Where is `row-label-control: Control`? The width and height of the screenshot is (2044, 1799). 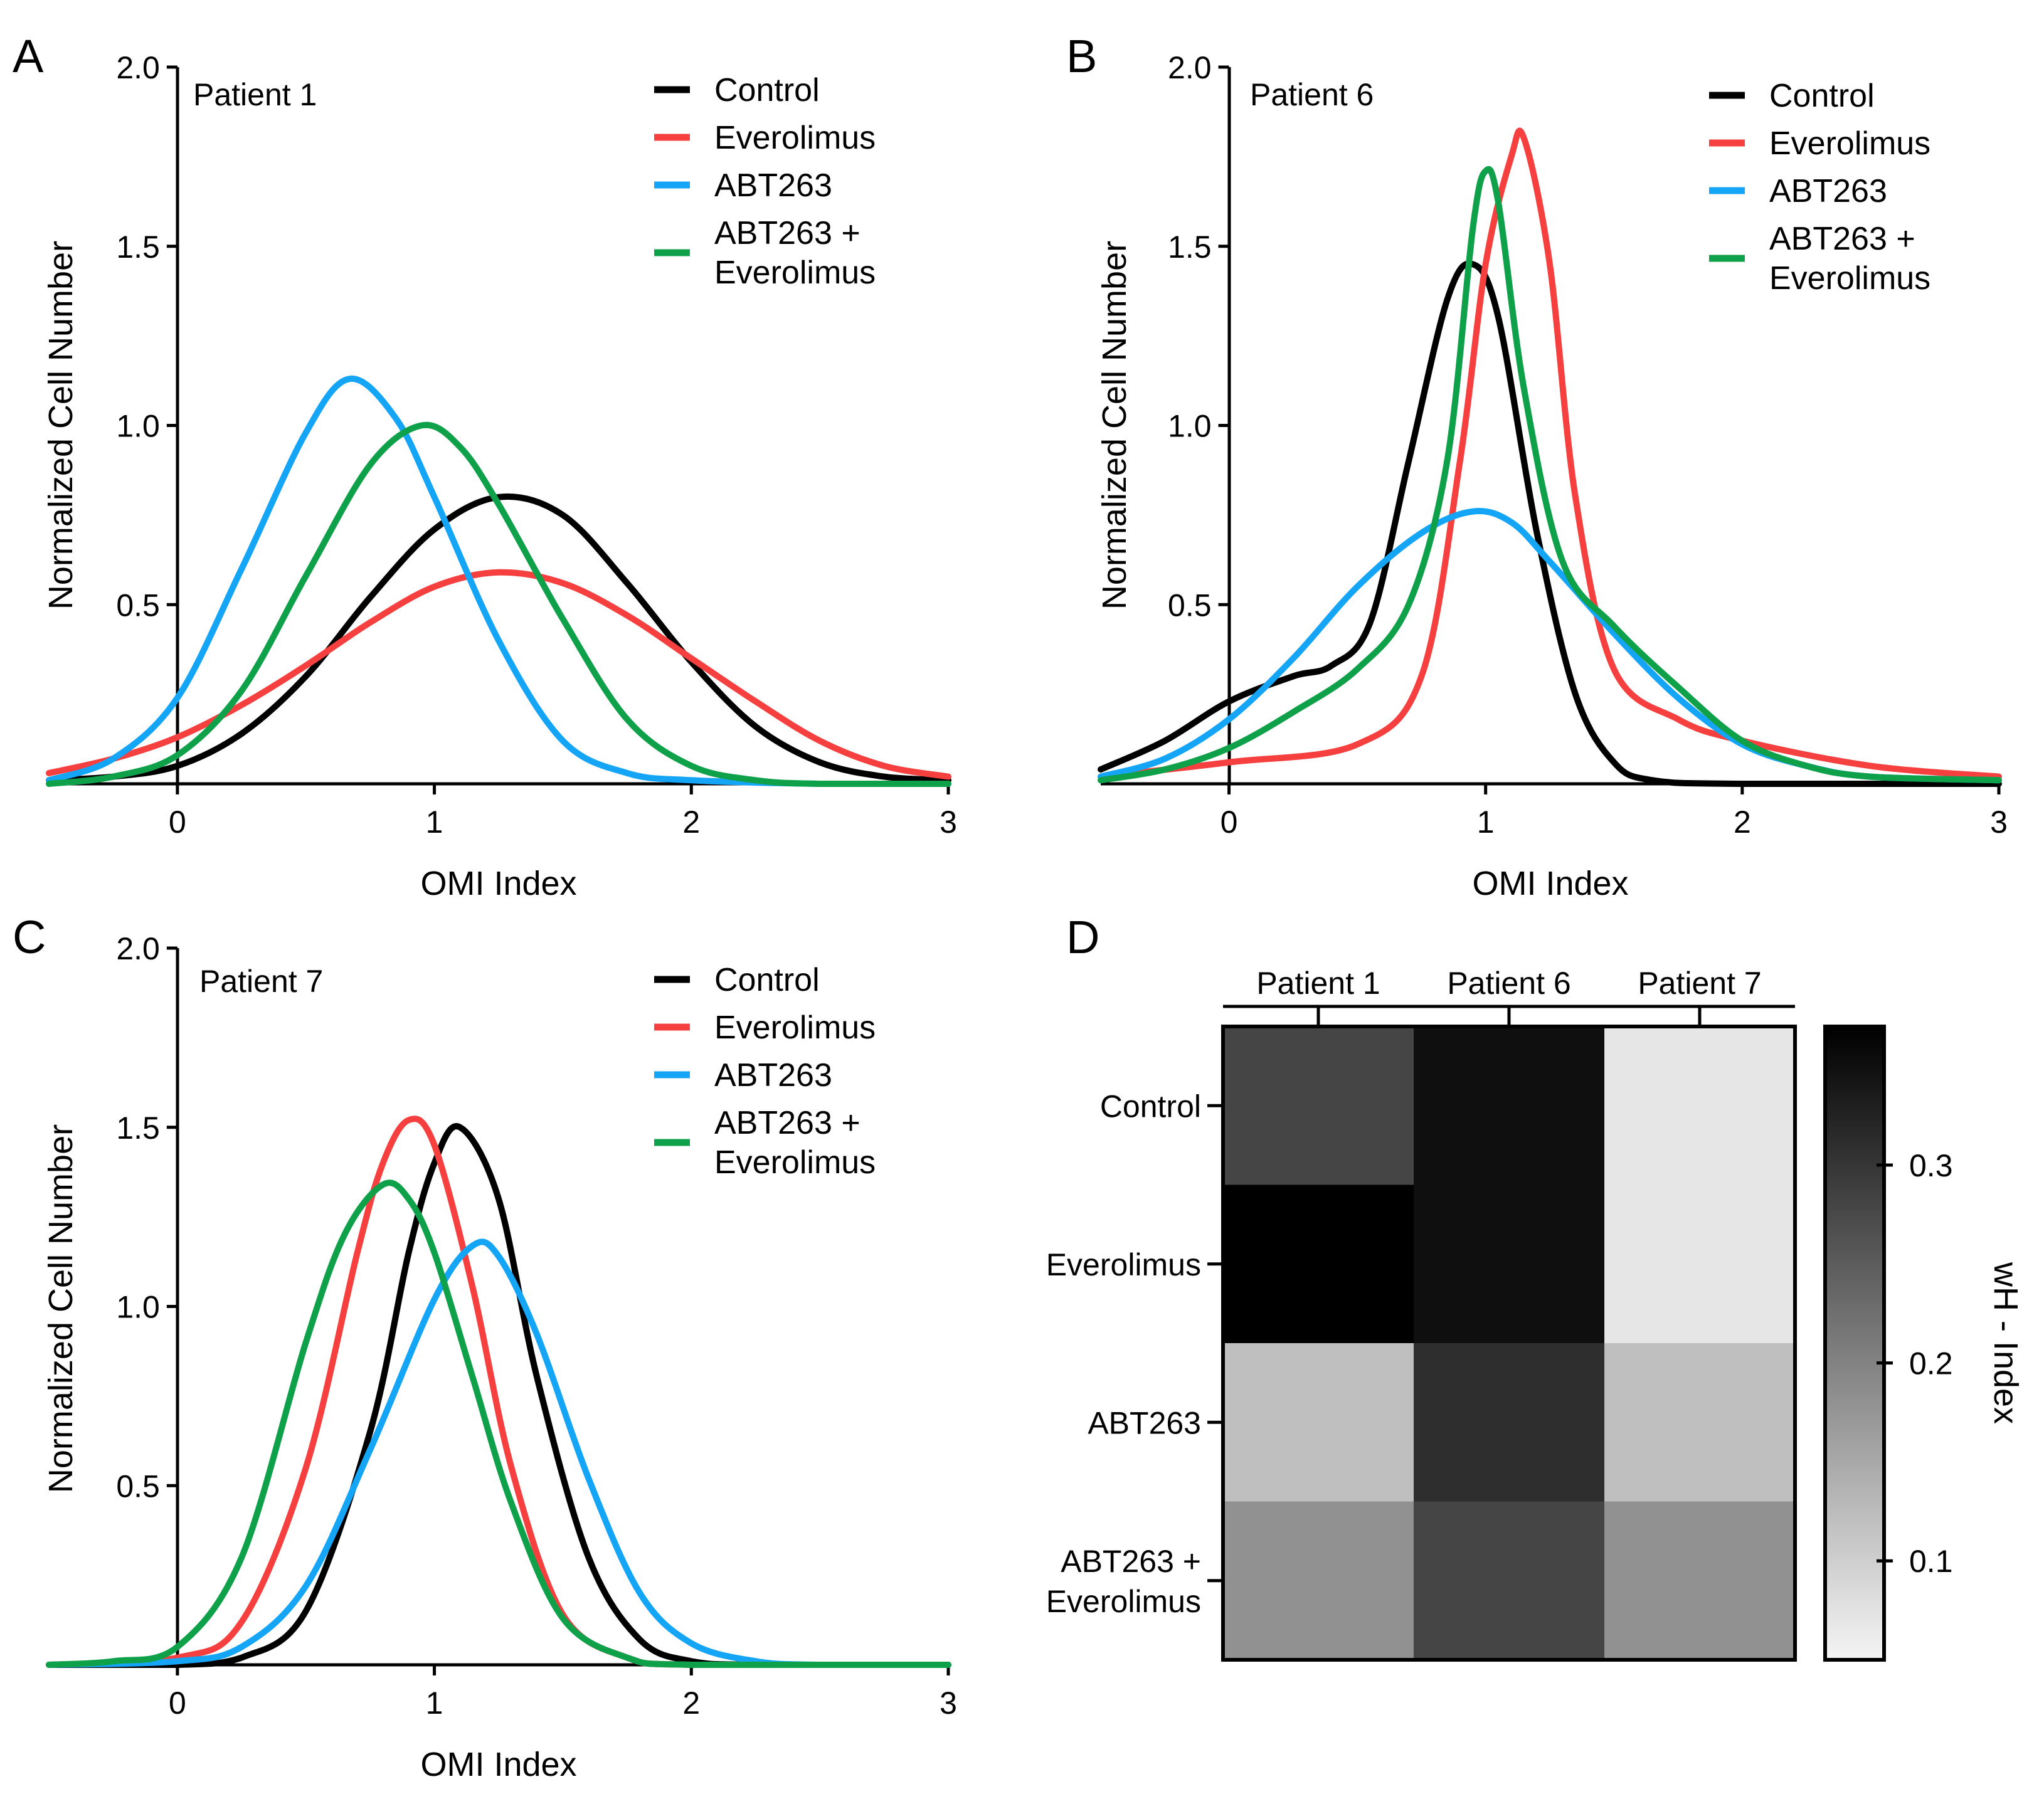
row-label-control: Control is located at coordinates (1150, 1106).